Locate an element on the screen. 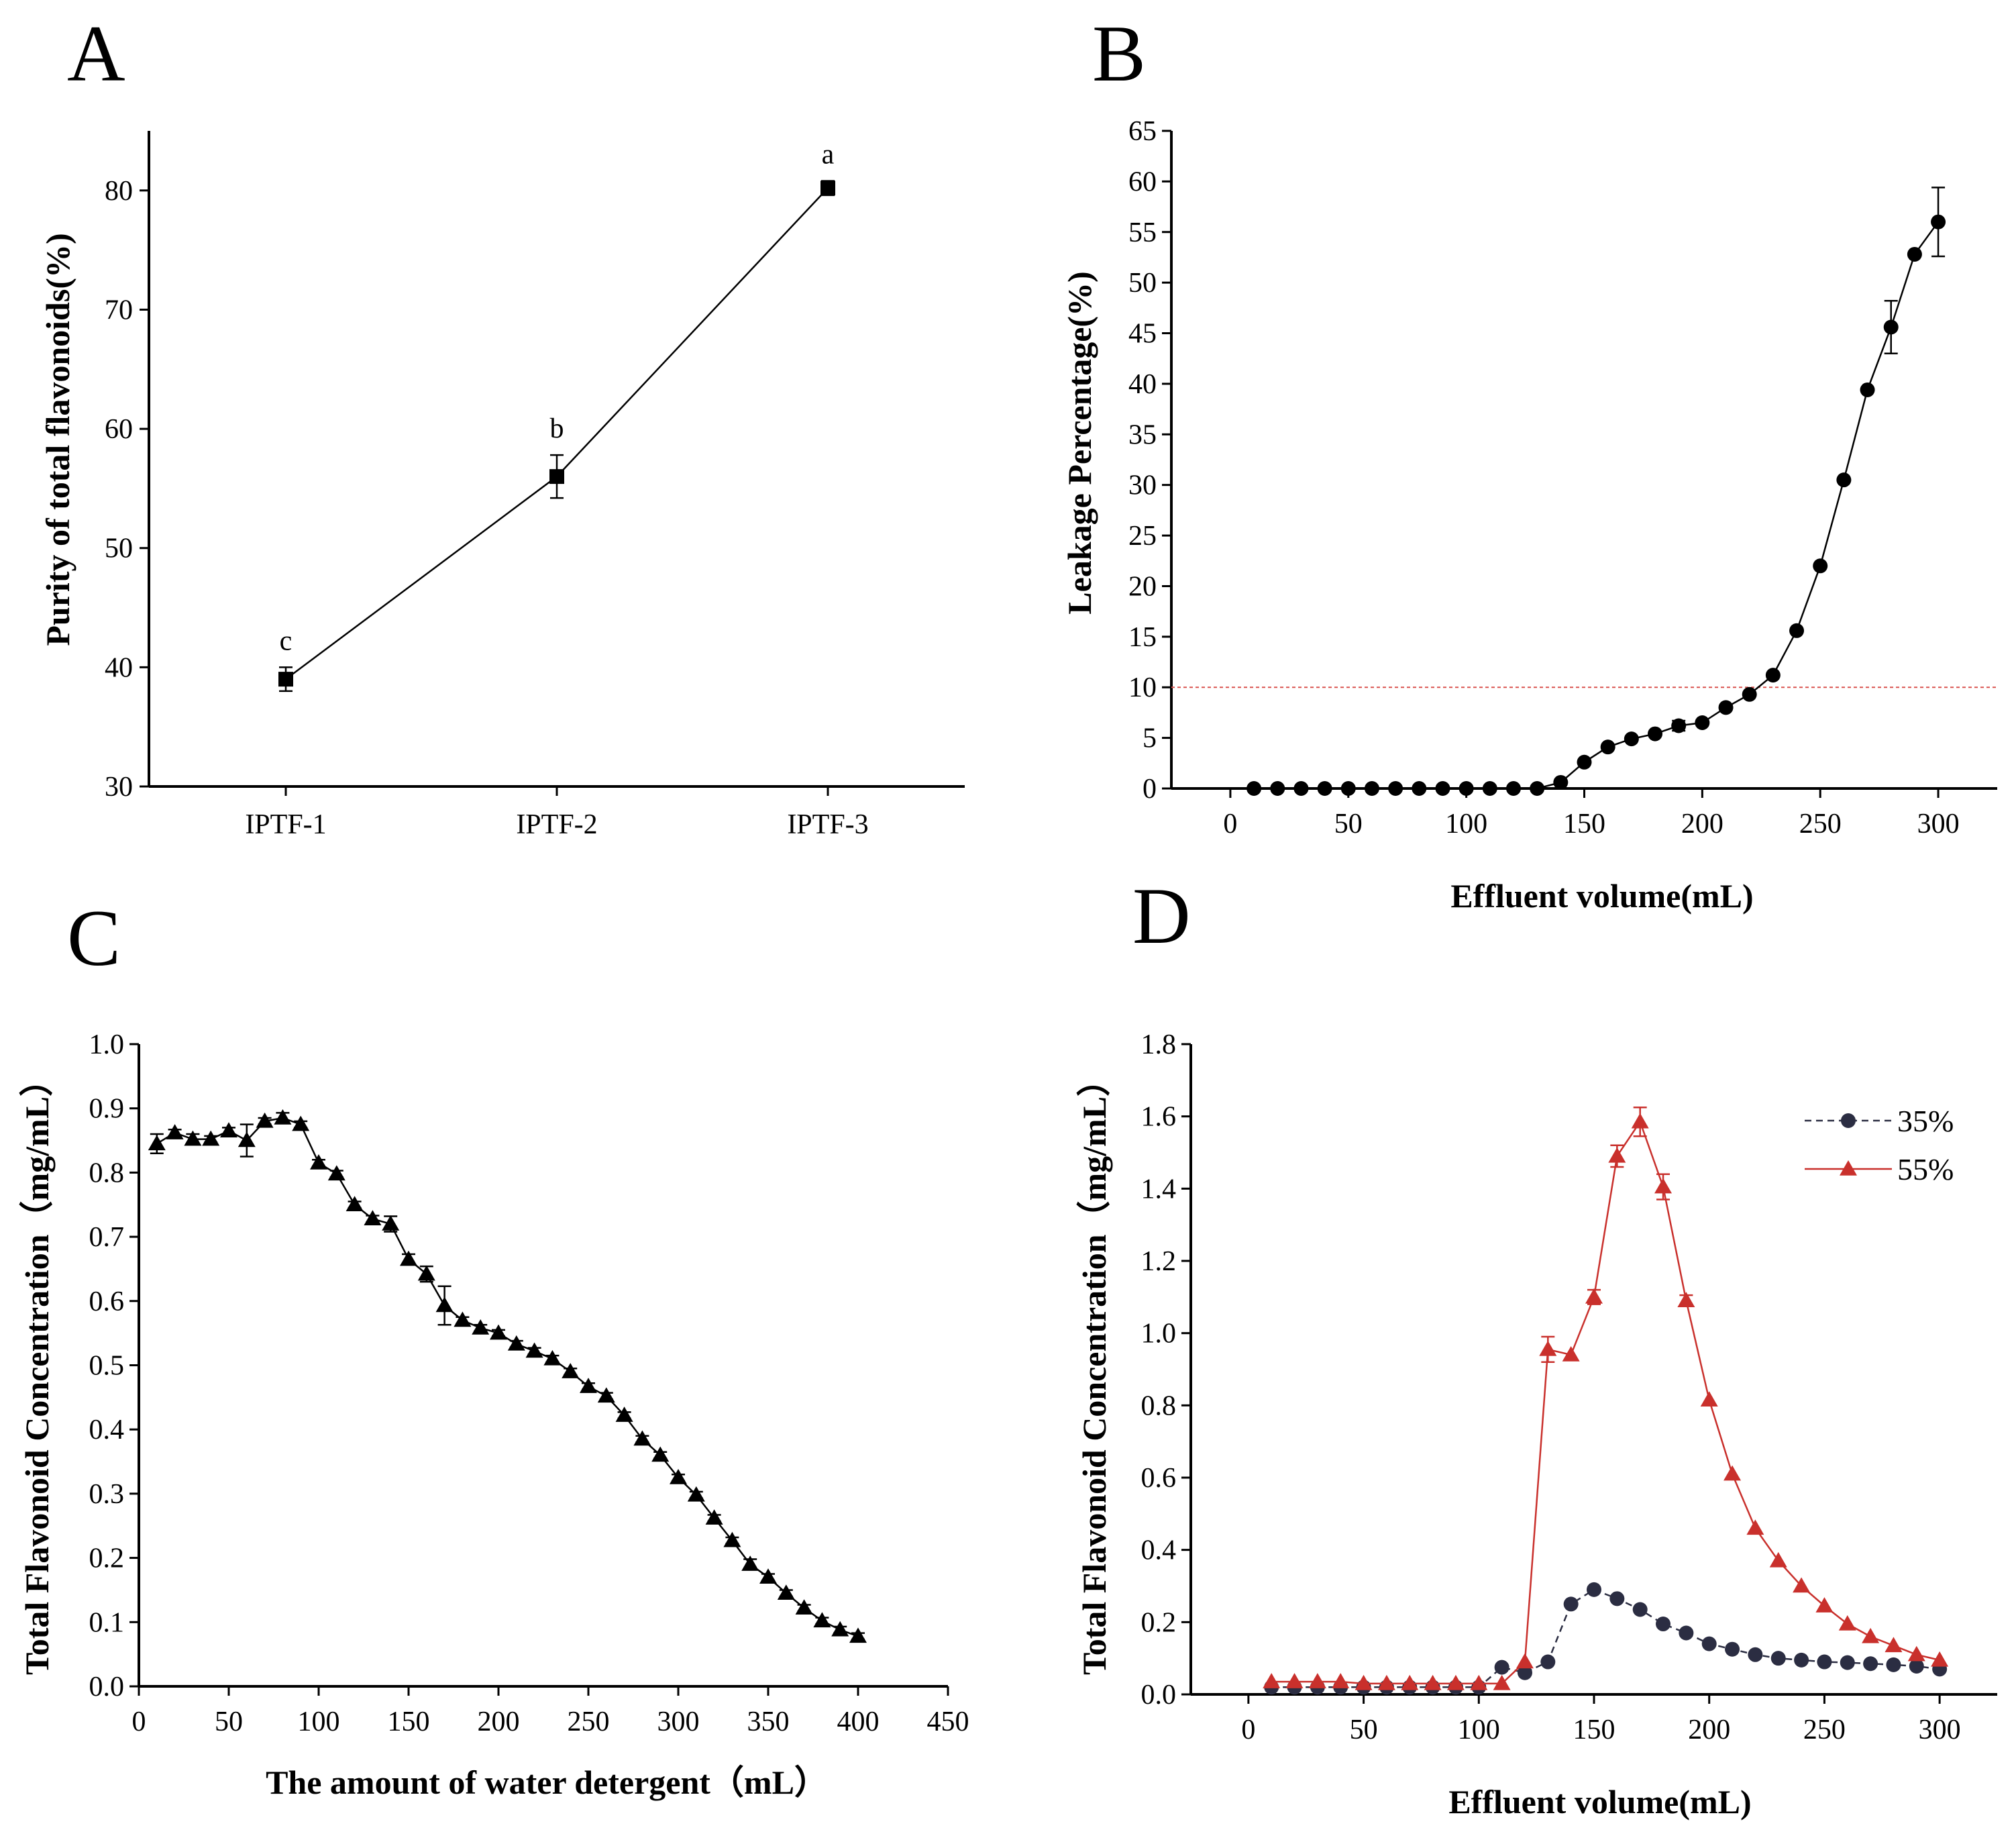 Image resolution: width=2016 pixels, height=1840 pixels. panel-a-y-tick-label: 70 is located at coordinates (119, 310).